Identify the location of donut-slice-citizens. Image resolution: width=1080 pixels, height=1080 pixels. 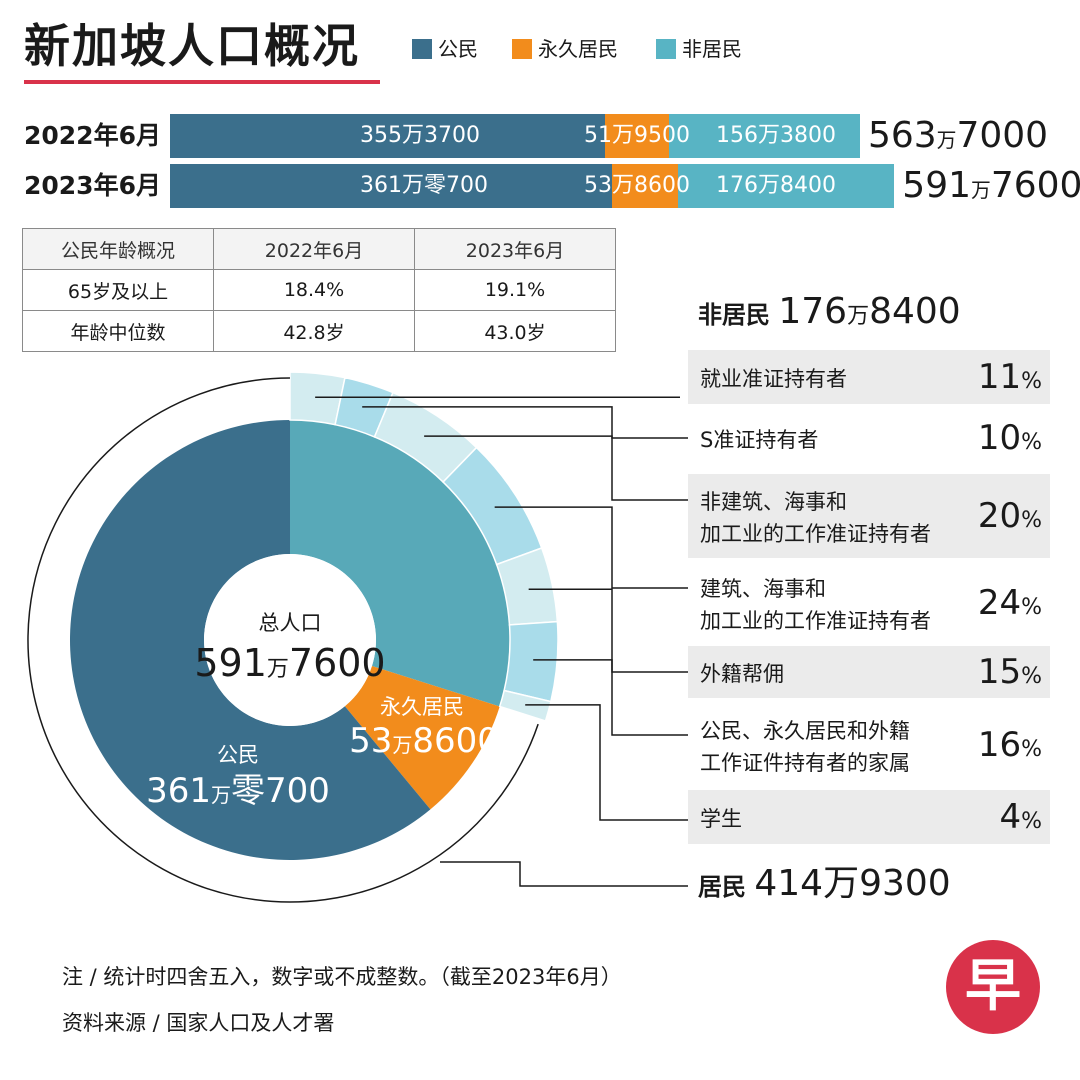
(250, 640).